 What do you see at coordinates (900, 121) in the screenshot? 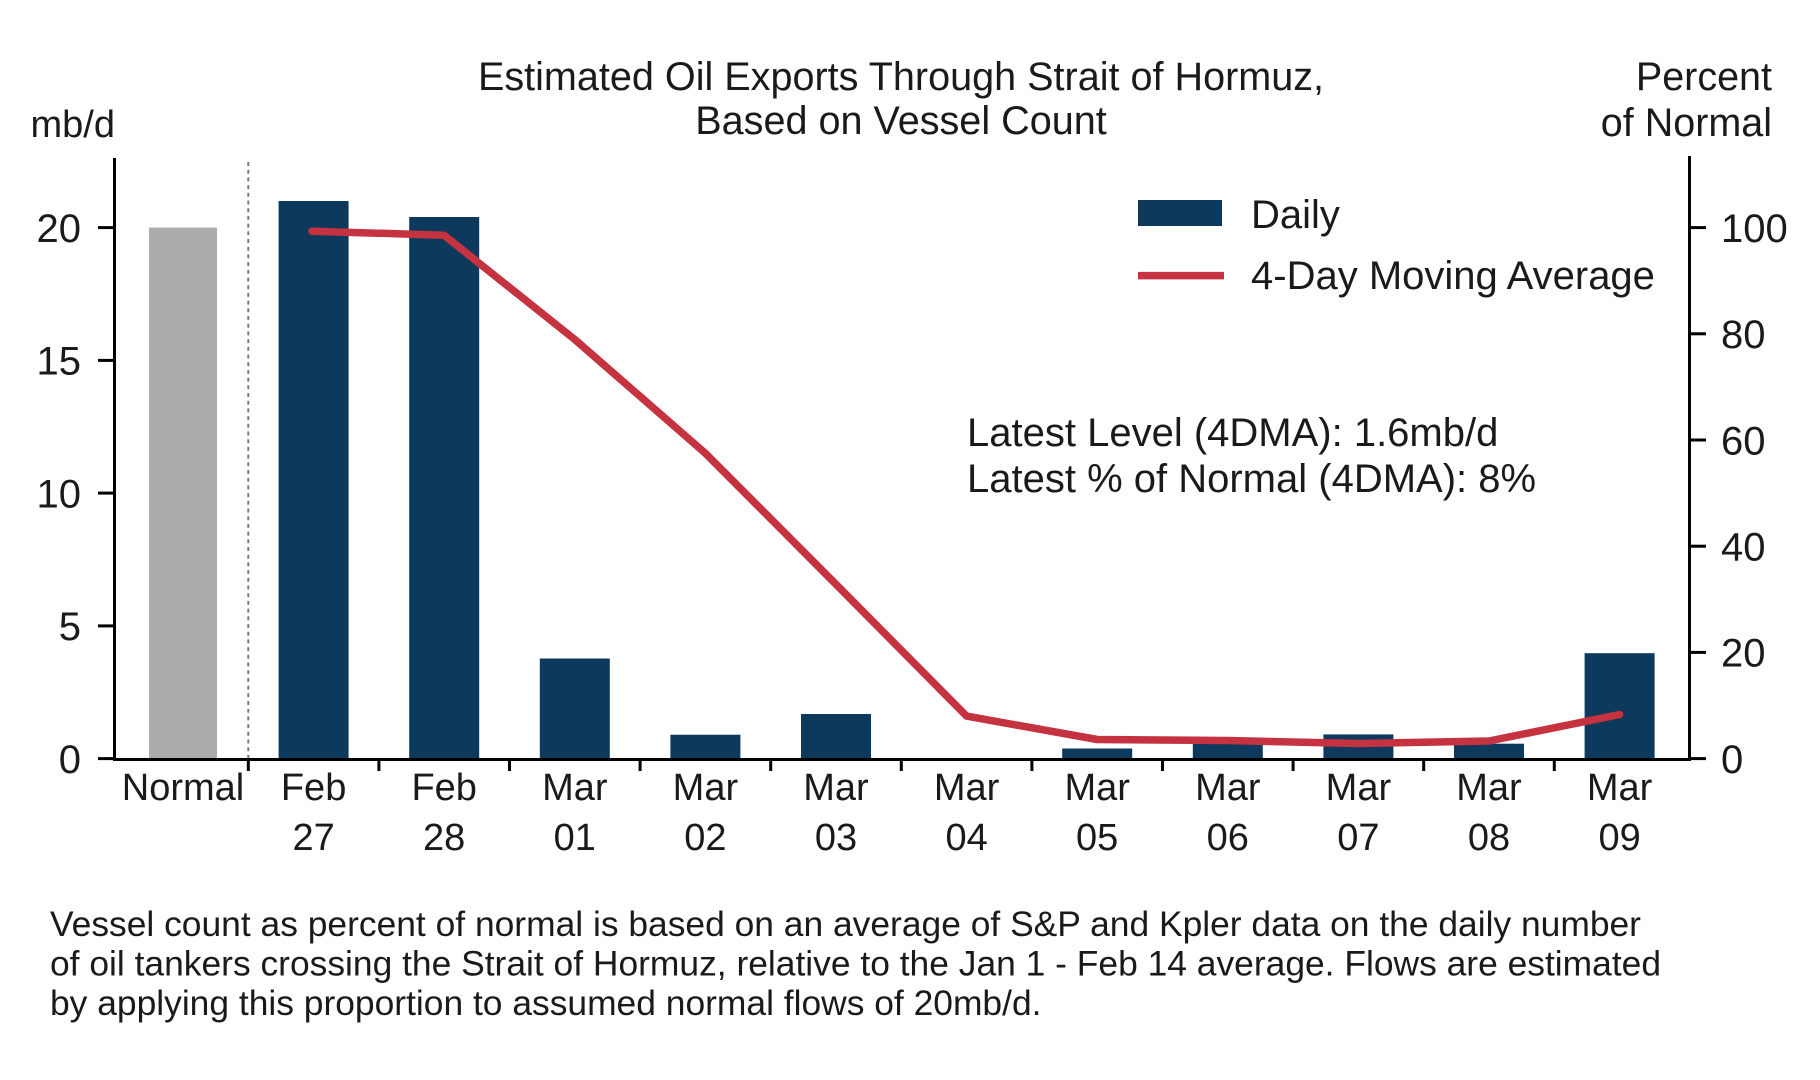
I see `svg-text: Based on Vessel Count` at bounding box center [900, 121].